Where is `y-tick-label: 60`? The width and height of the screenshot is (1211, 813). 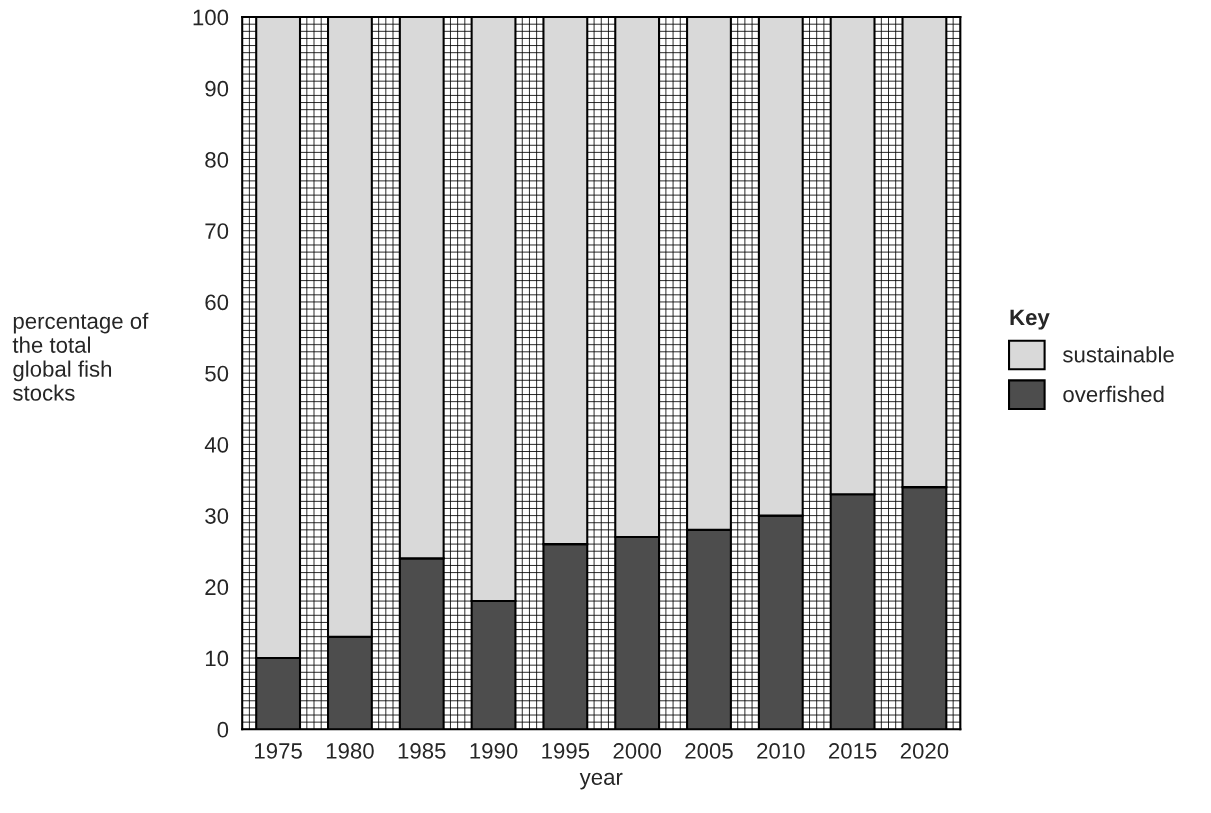 y-tick-label: 60 is located at coordinates (217, 302).